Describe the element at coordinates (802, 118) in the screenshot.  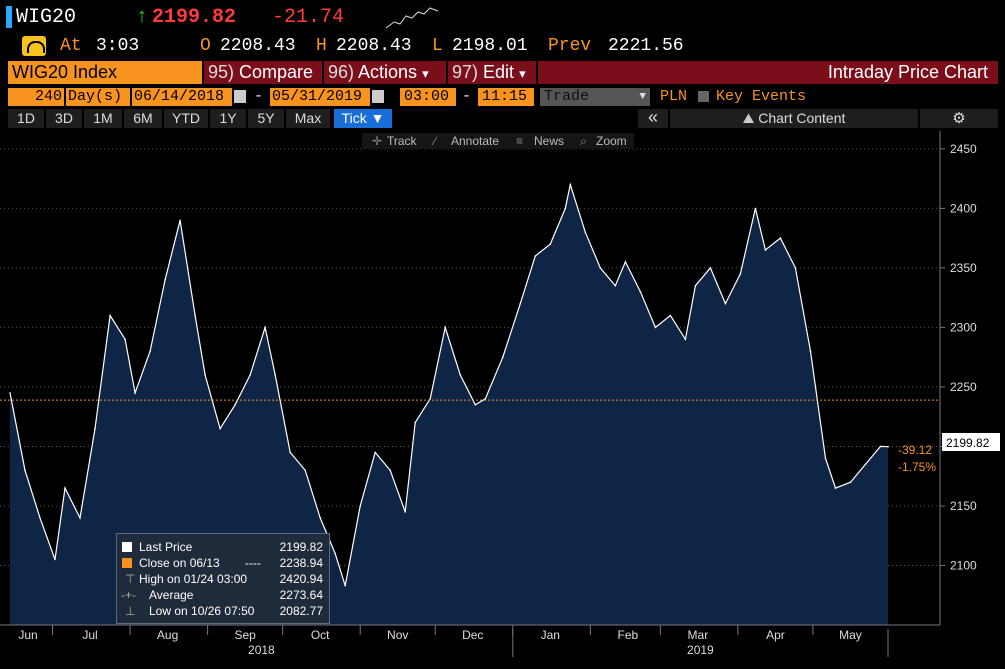
I see `chart-content-label: Chart Content` at that location.